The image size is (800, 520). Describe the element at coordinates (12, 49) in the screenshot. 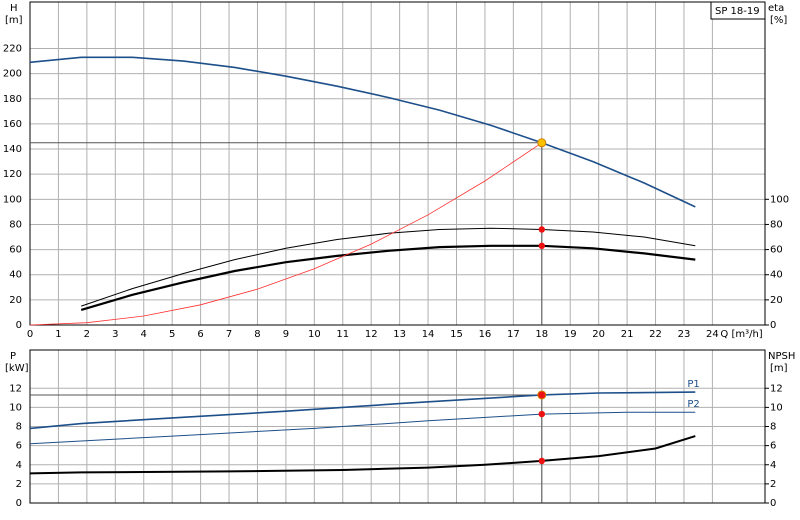

I see `y-tick-label: 220` at that location.